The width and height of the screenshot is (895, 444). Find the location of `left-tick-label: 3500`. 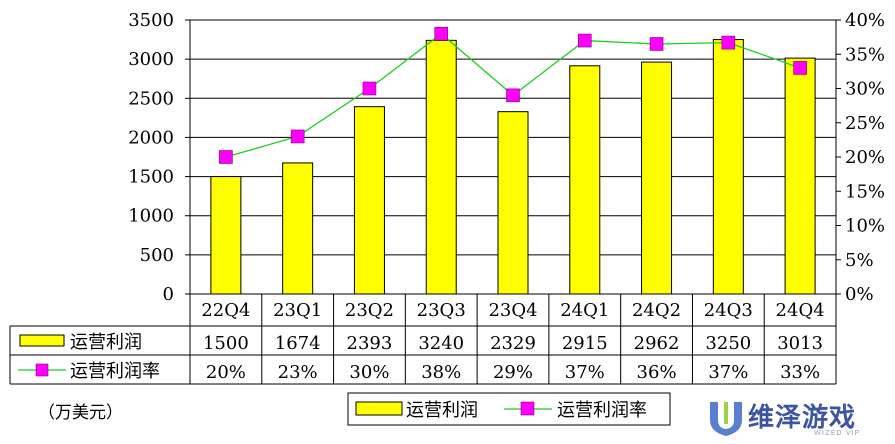

left-tick-label: 3500 is located at coordinates (151, 20).